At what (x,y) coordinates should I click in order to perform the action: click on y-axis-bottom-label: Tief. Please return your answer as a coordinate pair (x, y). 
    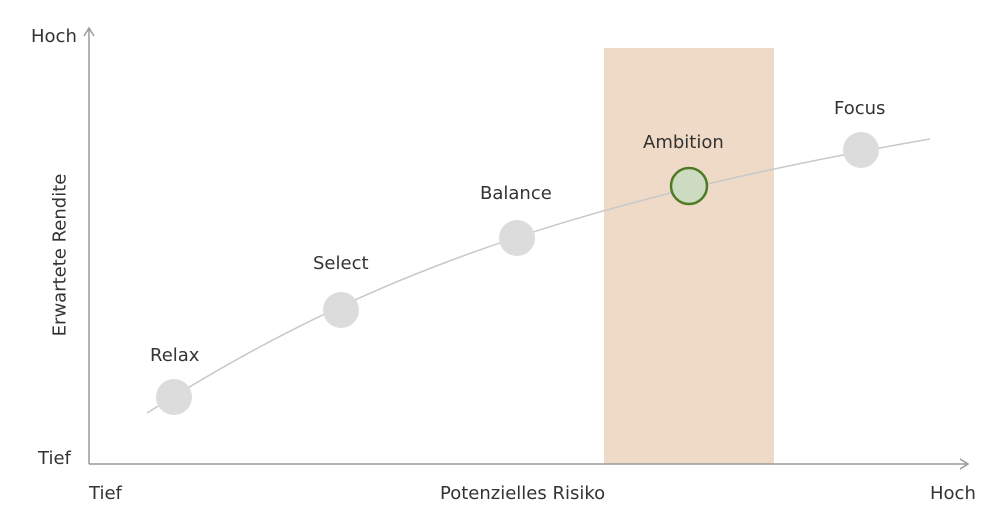
    Looking at the image, I should click on (54, 458).